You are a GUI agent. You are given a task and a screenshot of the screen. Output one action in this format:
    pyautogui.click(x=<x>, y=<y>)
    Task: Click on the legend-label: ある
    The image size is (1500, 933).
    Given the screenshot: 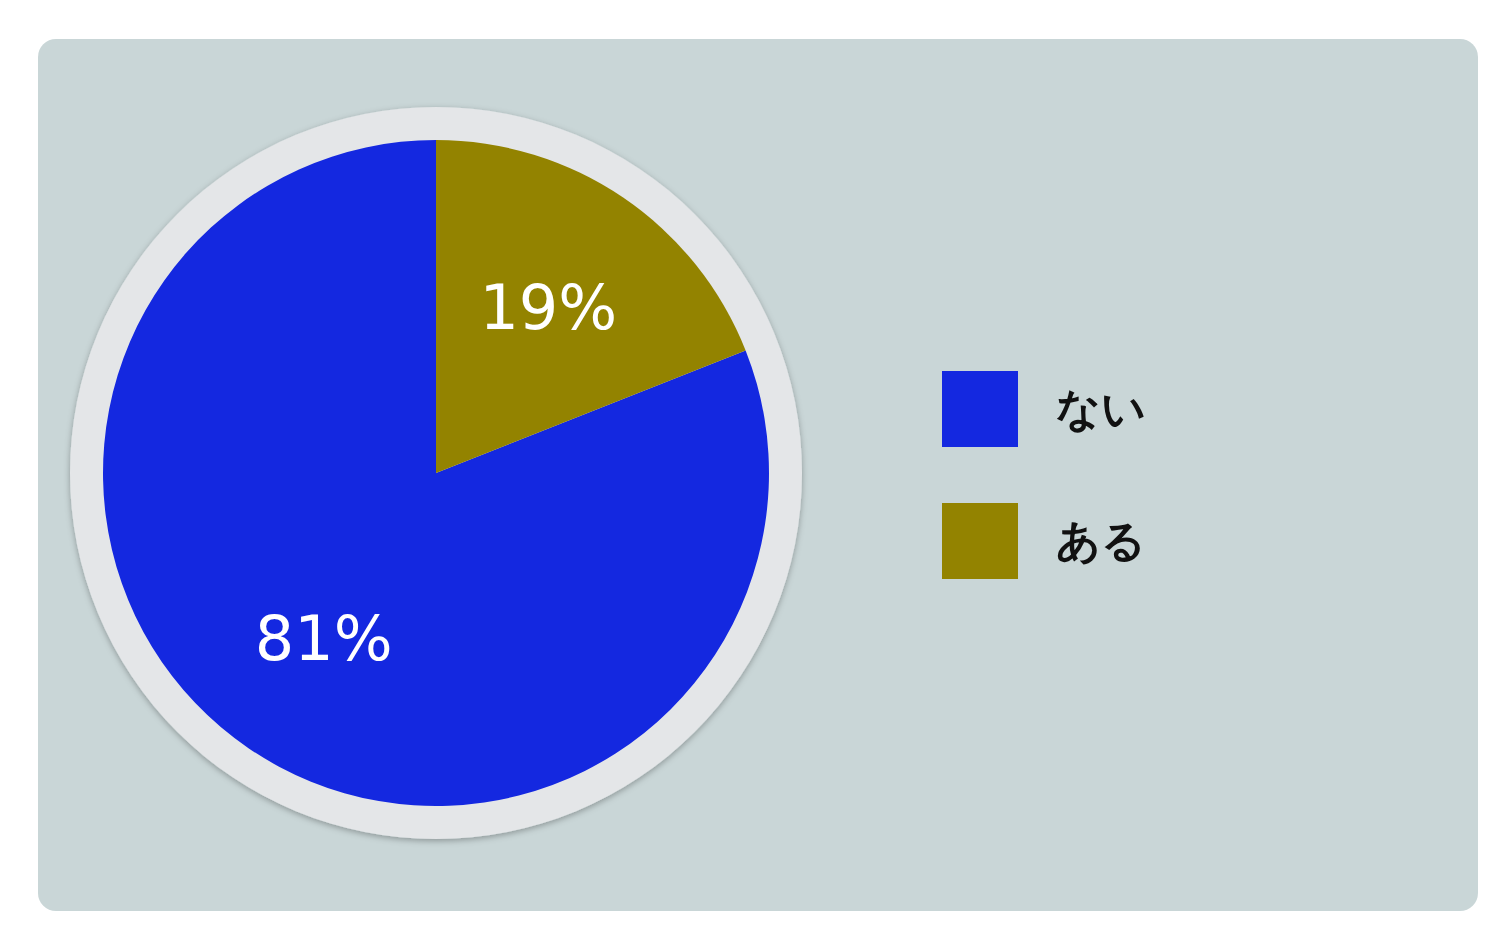 What is the action you would take?
    pyautogui.click(x=1101, y=541)
    